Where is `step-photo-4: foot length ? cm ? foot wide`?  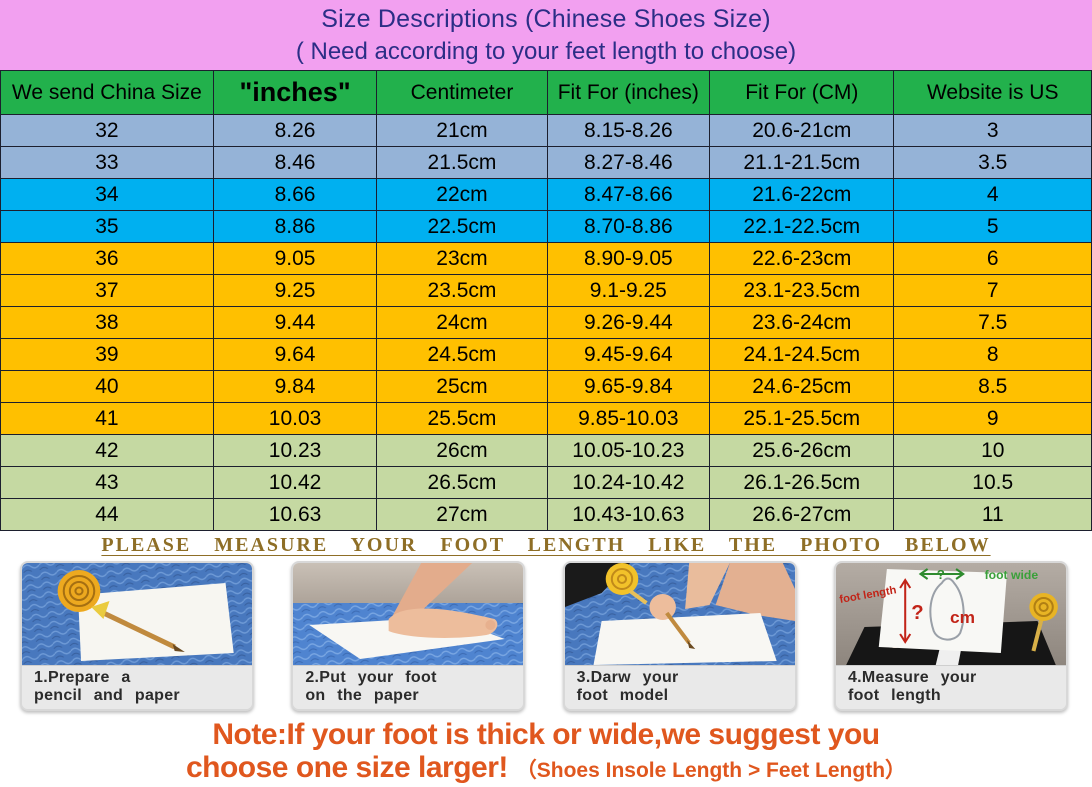 step-photo-4: foot length ? cm ? foot wide is located at coordinates (950, 614).